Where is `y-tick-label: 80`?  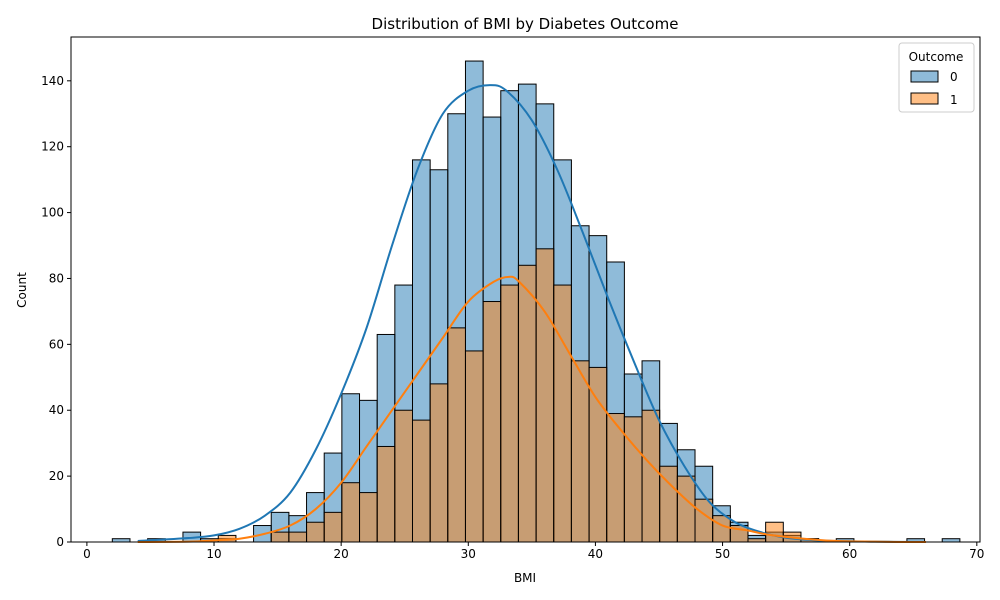 y-tick-label: 80 is located at coordinates (56, 278).